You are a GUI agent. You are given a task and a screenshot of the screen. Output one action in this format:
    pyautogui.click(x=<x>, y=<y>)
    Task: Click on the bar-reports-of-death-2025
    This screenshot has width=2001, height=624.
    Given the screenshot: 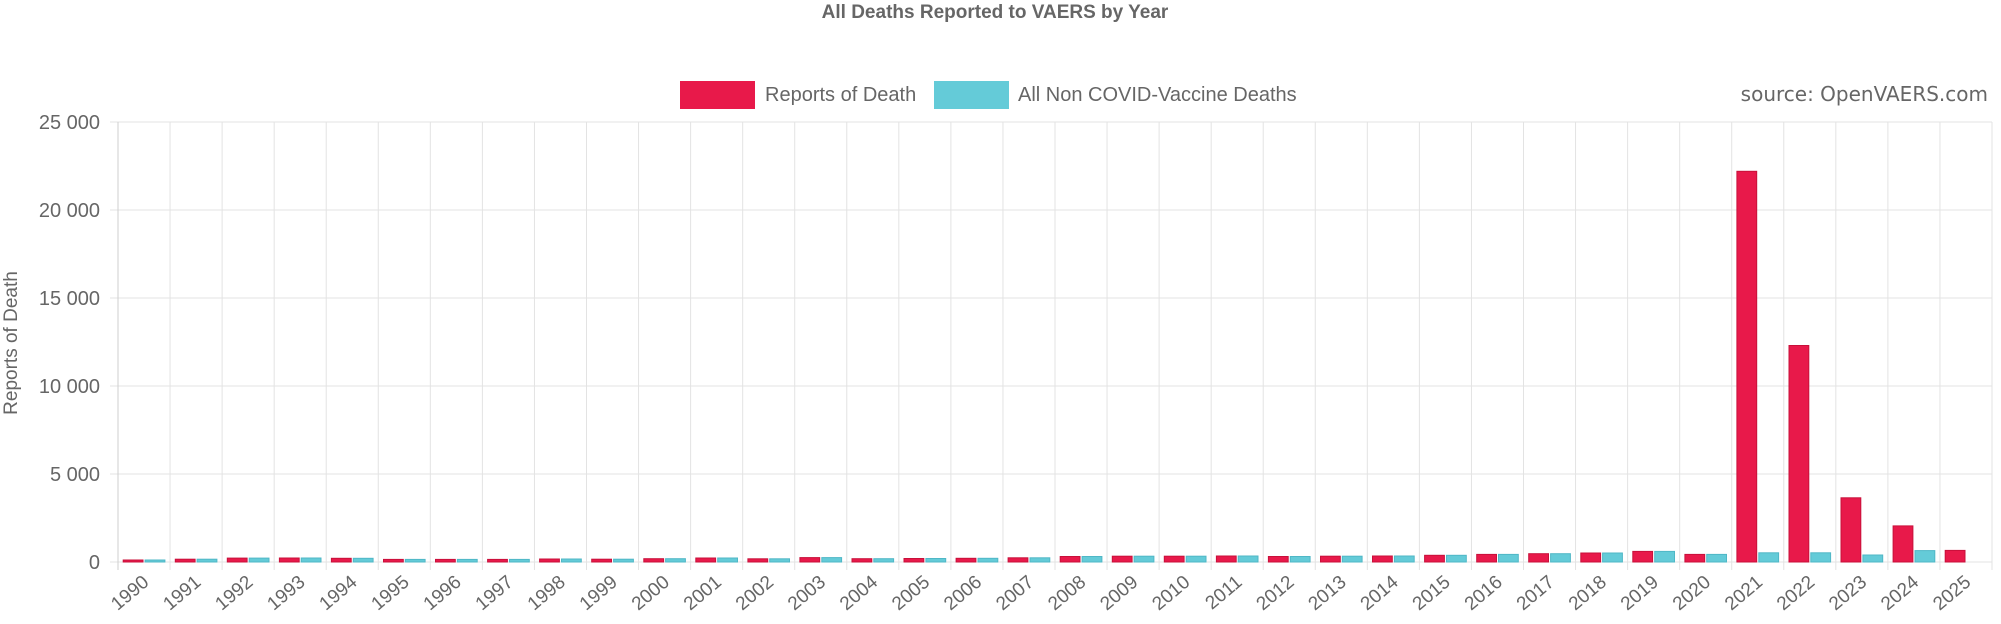 What is the action you would take?
    pyautogui.click(x=1955, y=556)
    